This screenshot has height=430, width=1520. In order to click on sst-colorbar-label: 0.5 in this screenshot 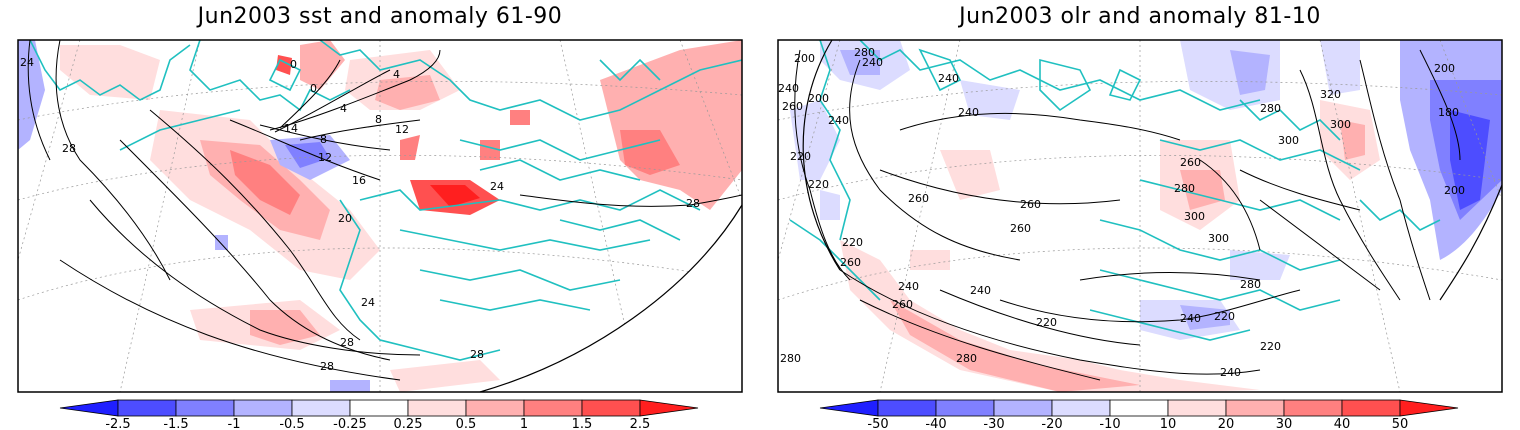, I will do `click(466, 423)`.